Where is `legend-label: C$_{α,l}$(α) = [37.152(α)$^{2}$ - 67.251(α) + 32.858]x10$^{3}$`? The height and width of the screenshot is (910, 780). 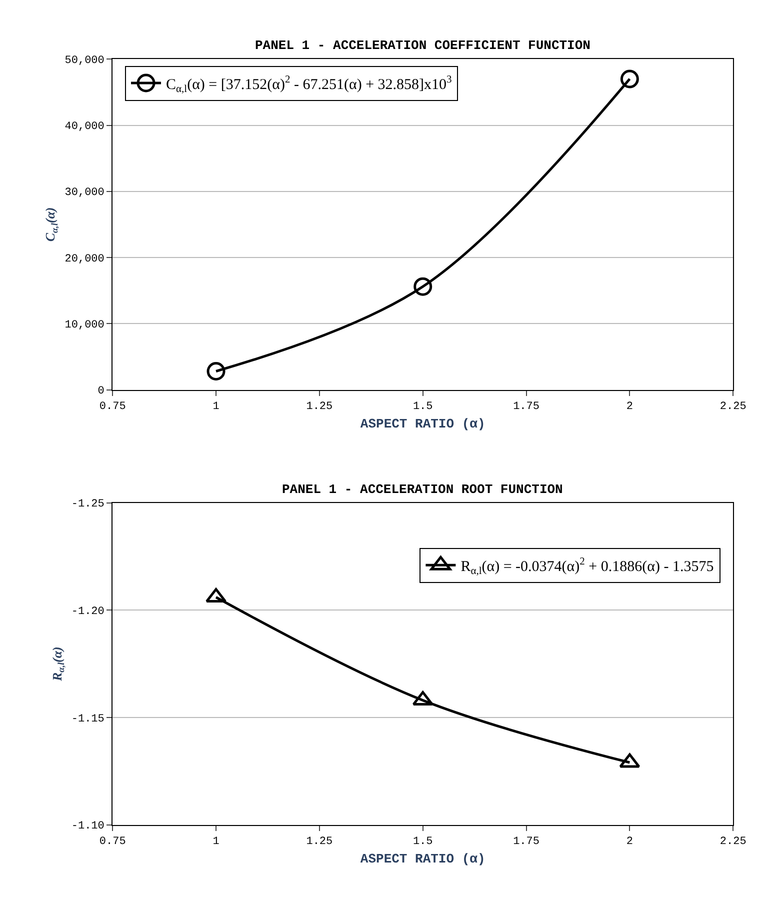 legend-label: C$_{α,l}$(α) = [37.152(α)$^{2}$ - 67.251(α) + 32.858]x10$^{3}$ is located at coordinates (309, 85).